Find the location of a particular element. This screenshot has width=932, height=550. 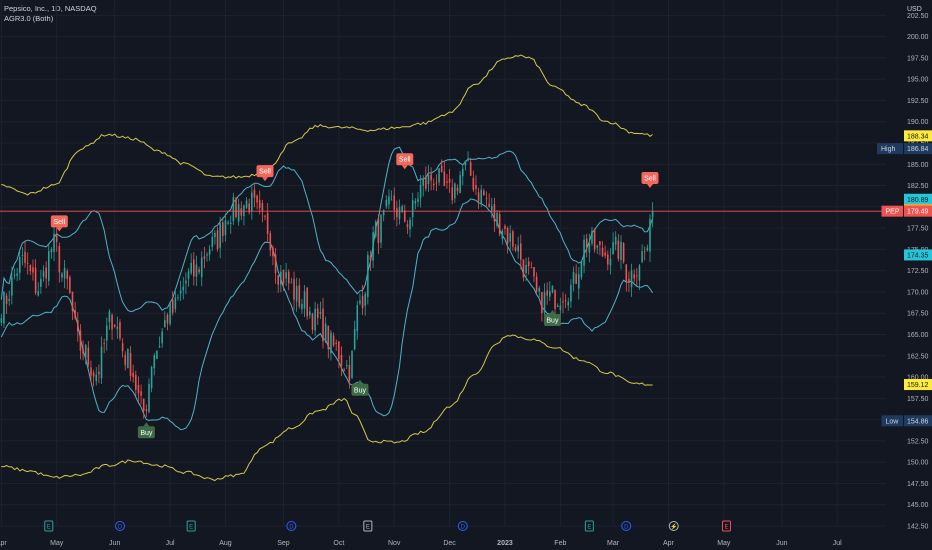

marker-label: E is located at coordinates (589, 527).